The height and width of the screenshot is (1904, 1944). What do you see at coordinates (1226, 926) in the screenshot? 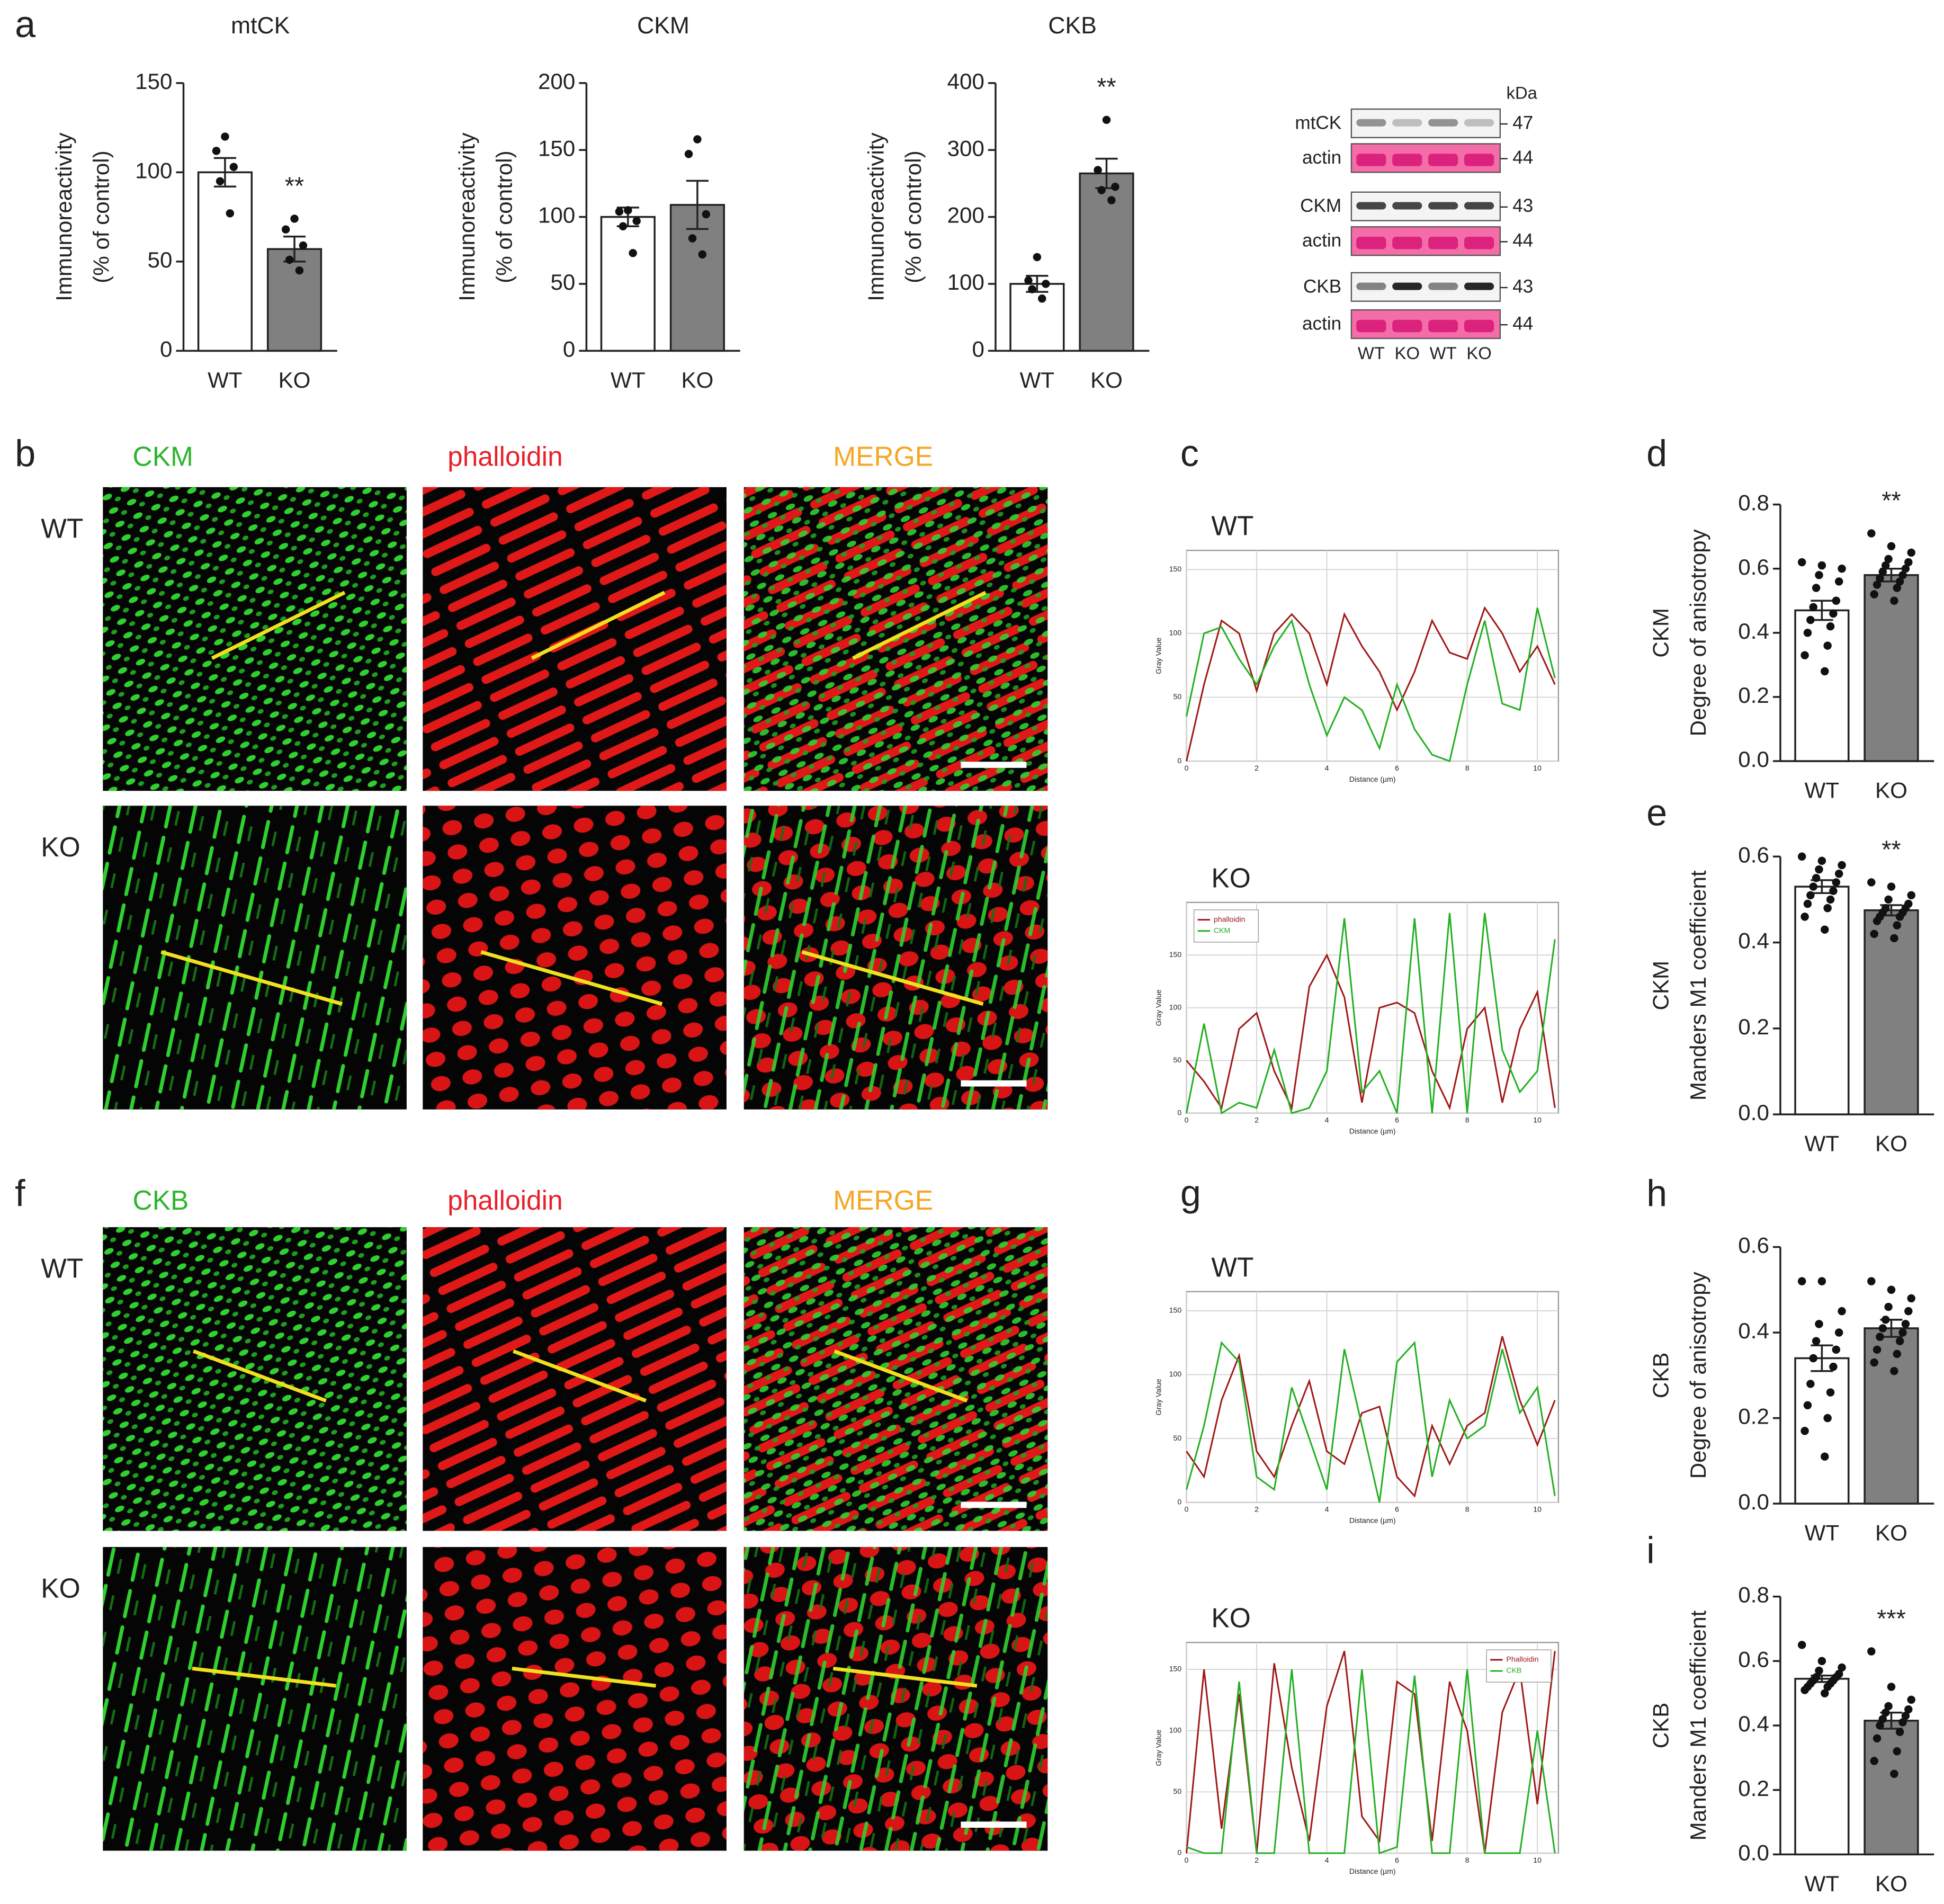
I see `legend-box` at bounding box center [1226, 926].